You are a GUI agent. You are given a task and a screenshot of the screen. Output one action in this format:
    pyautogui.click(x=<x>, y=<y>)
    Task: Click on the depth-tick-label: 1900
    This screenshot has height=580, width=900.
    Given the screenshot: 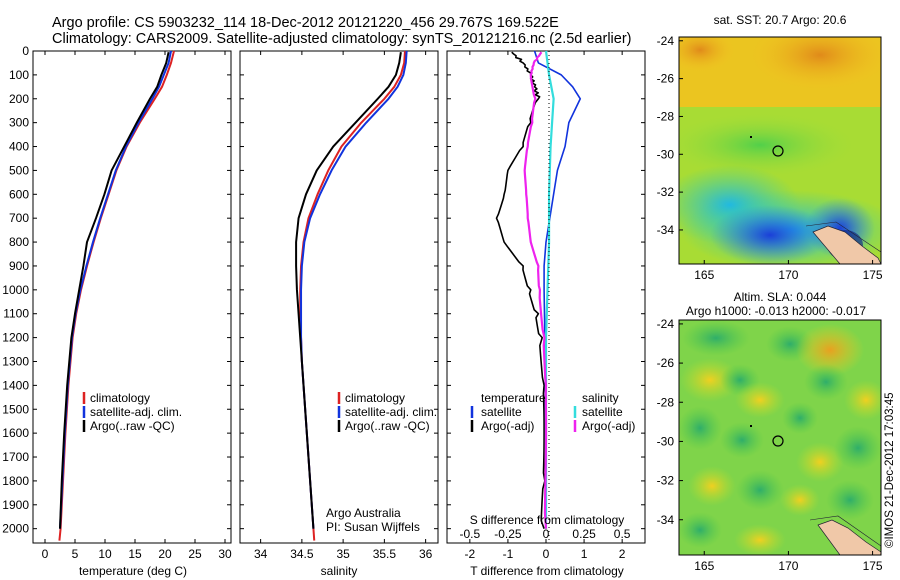 What is the action you would take?
    pyautogui.click(x=15, y=505)
    